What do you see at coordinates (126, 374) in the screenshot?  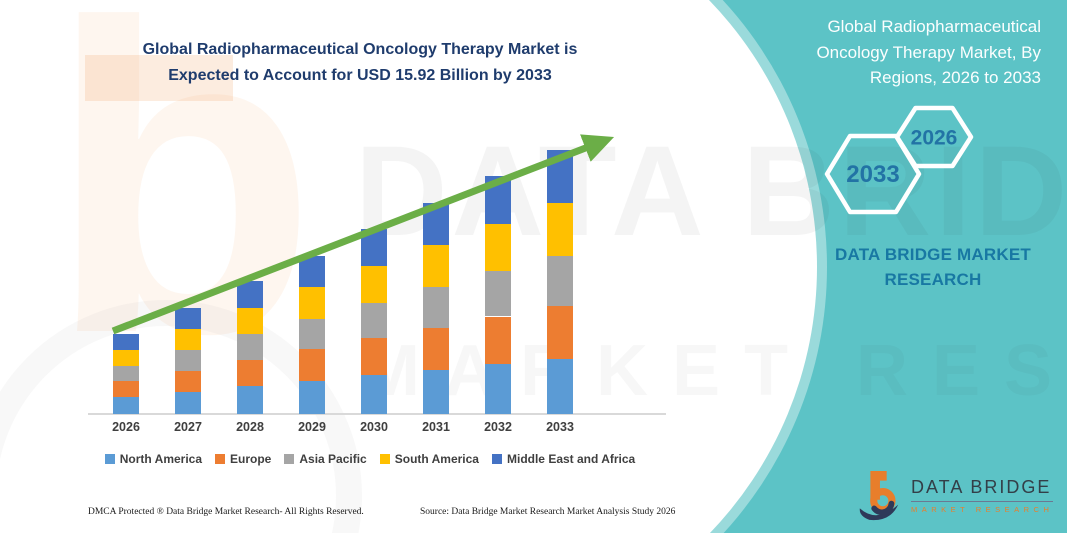 I see `bar-segment-asia-pacific-2026` at bounding box center [126, 374].